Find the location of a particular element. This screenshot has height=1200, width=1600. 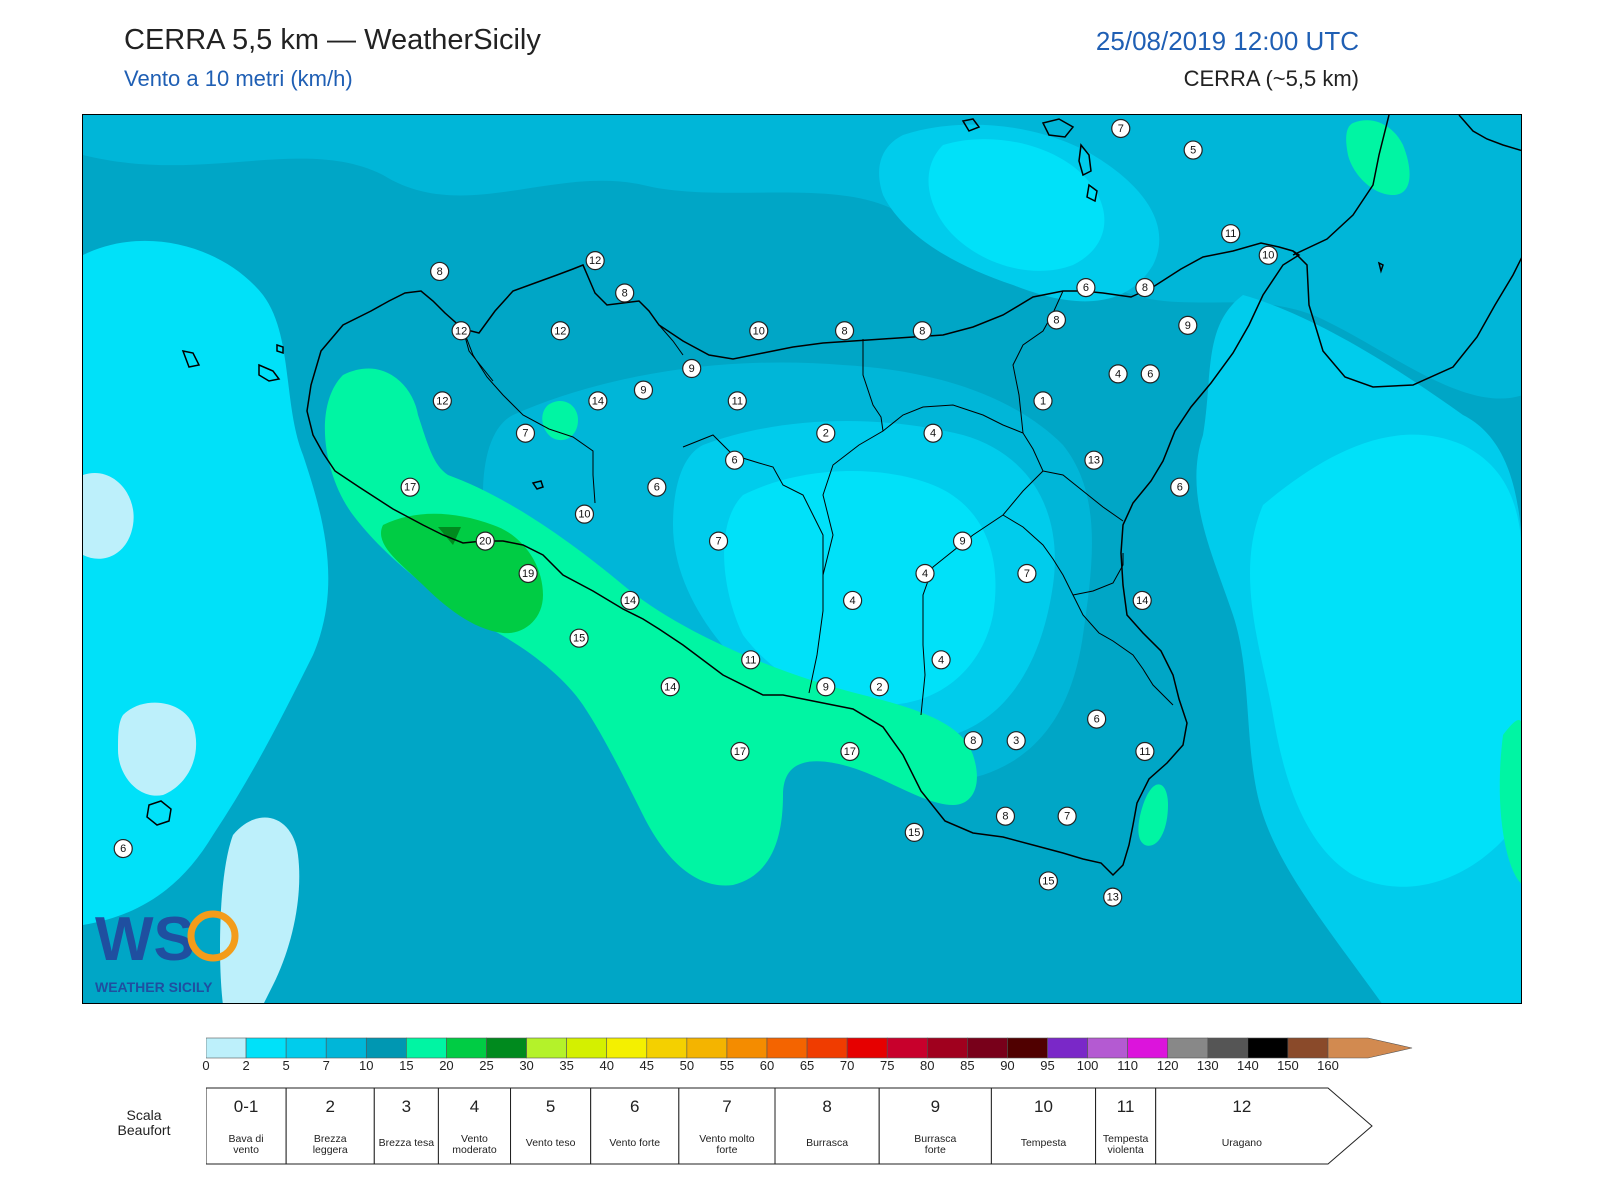

beaufort-description: Vento forte is located at coordinates (634, 1143).